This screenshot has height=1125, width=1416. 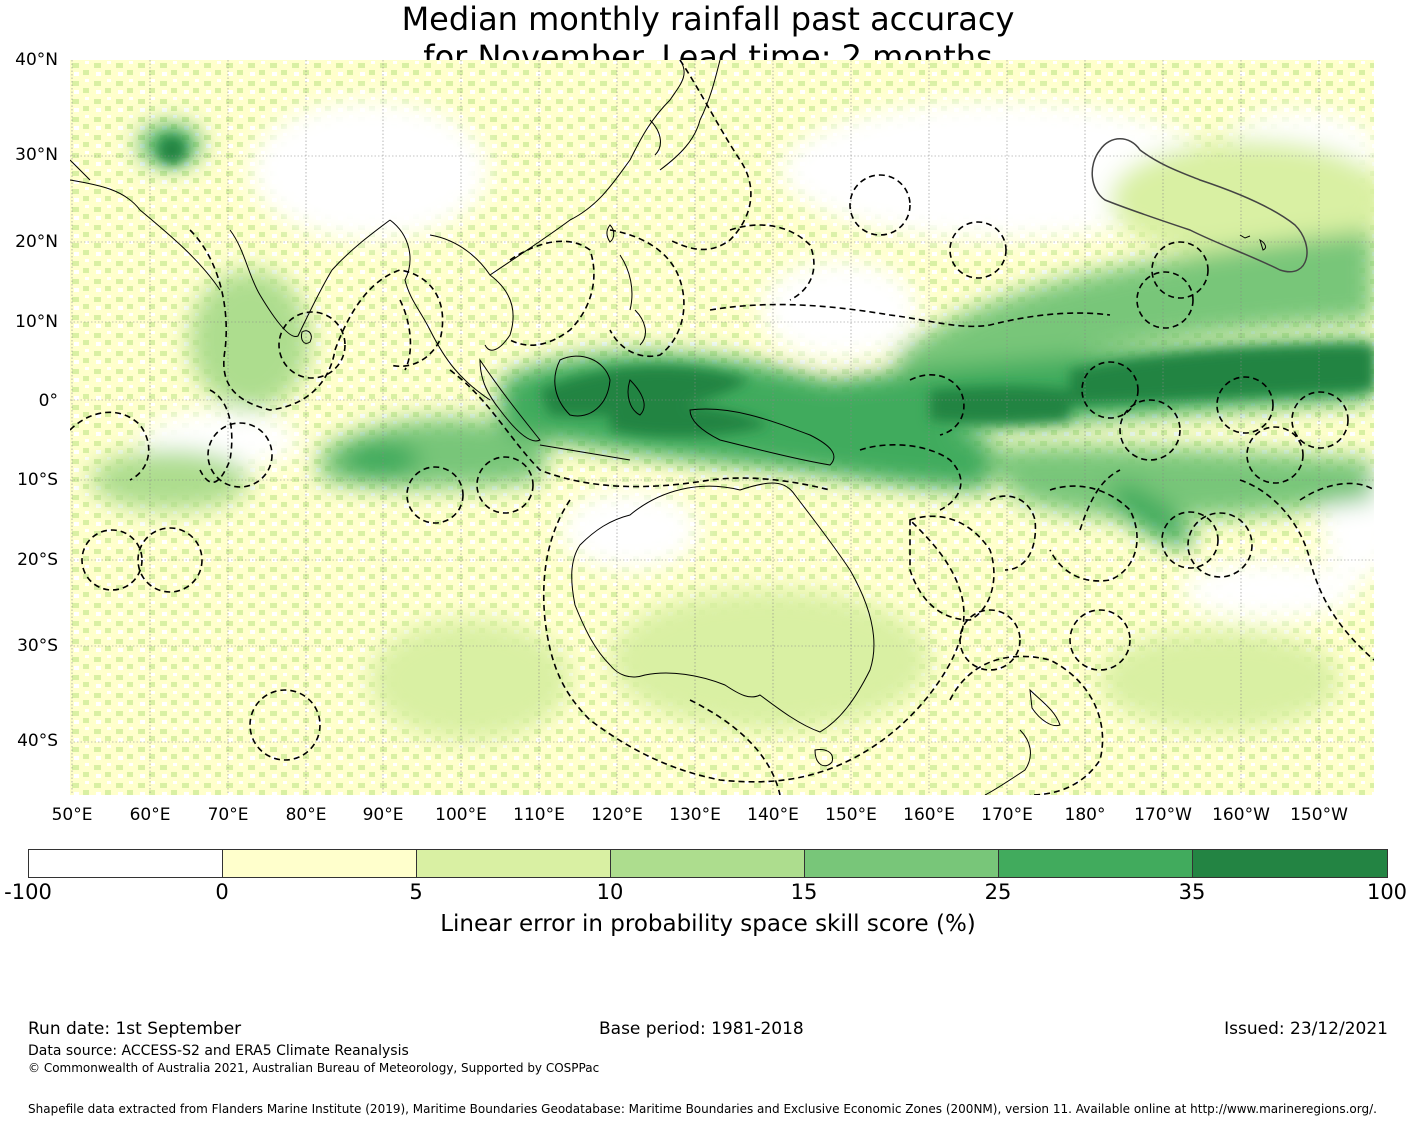 I want to click on core-maritime, so click(x=645, y=391).